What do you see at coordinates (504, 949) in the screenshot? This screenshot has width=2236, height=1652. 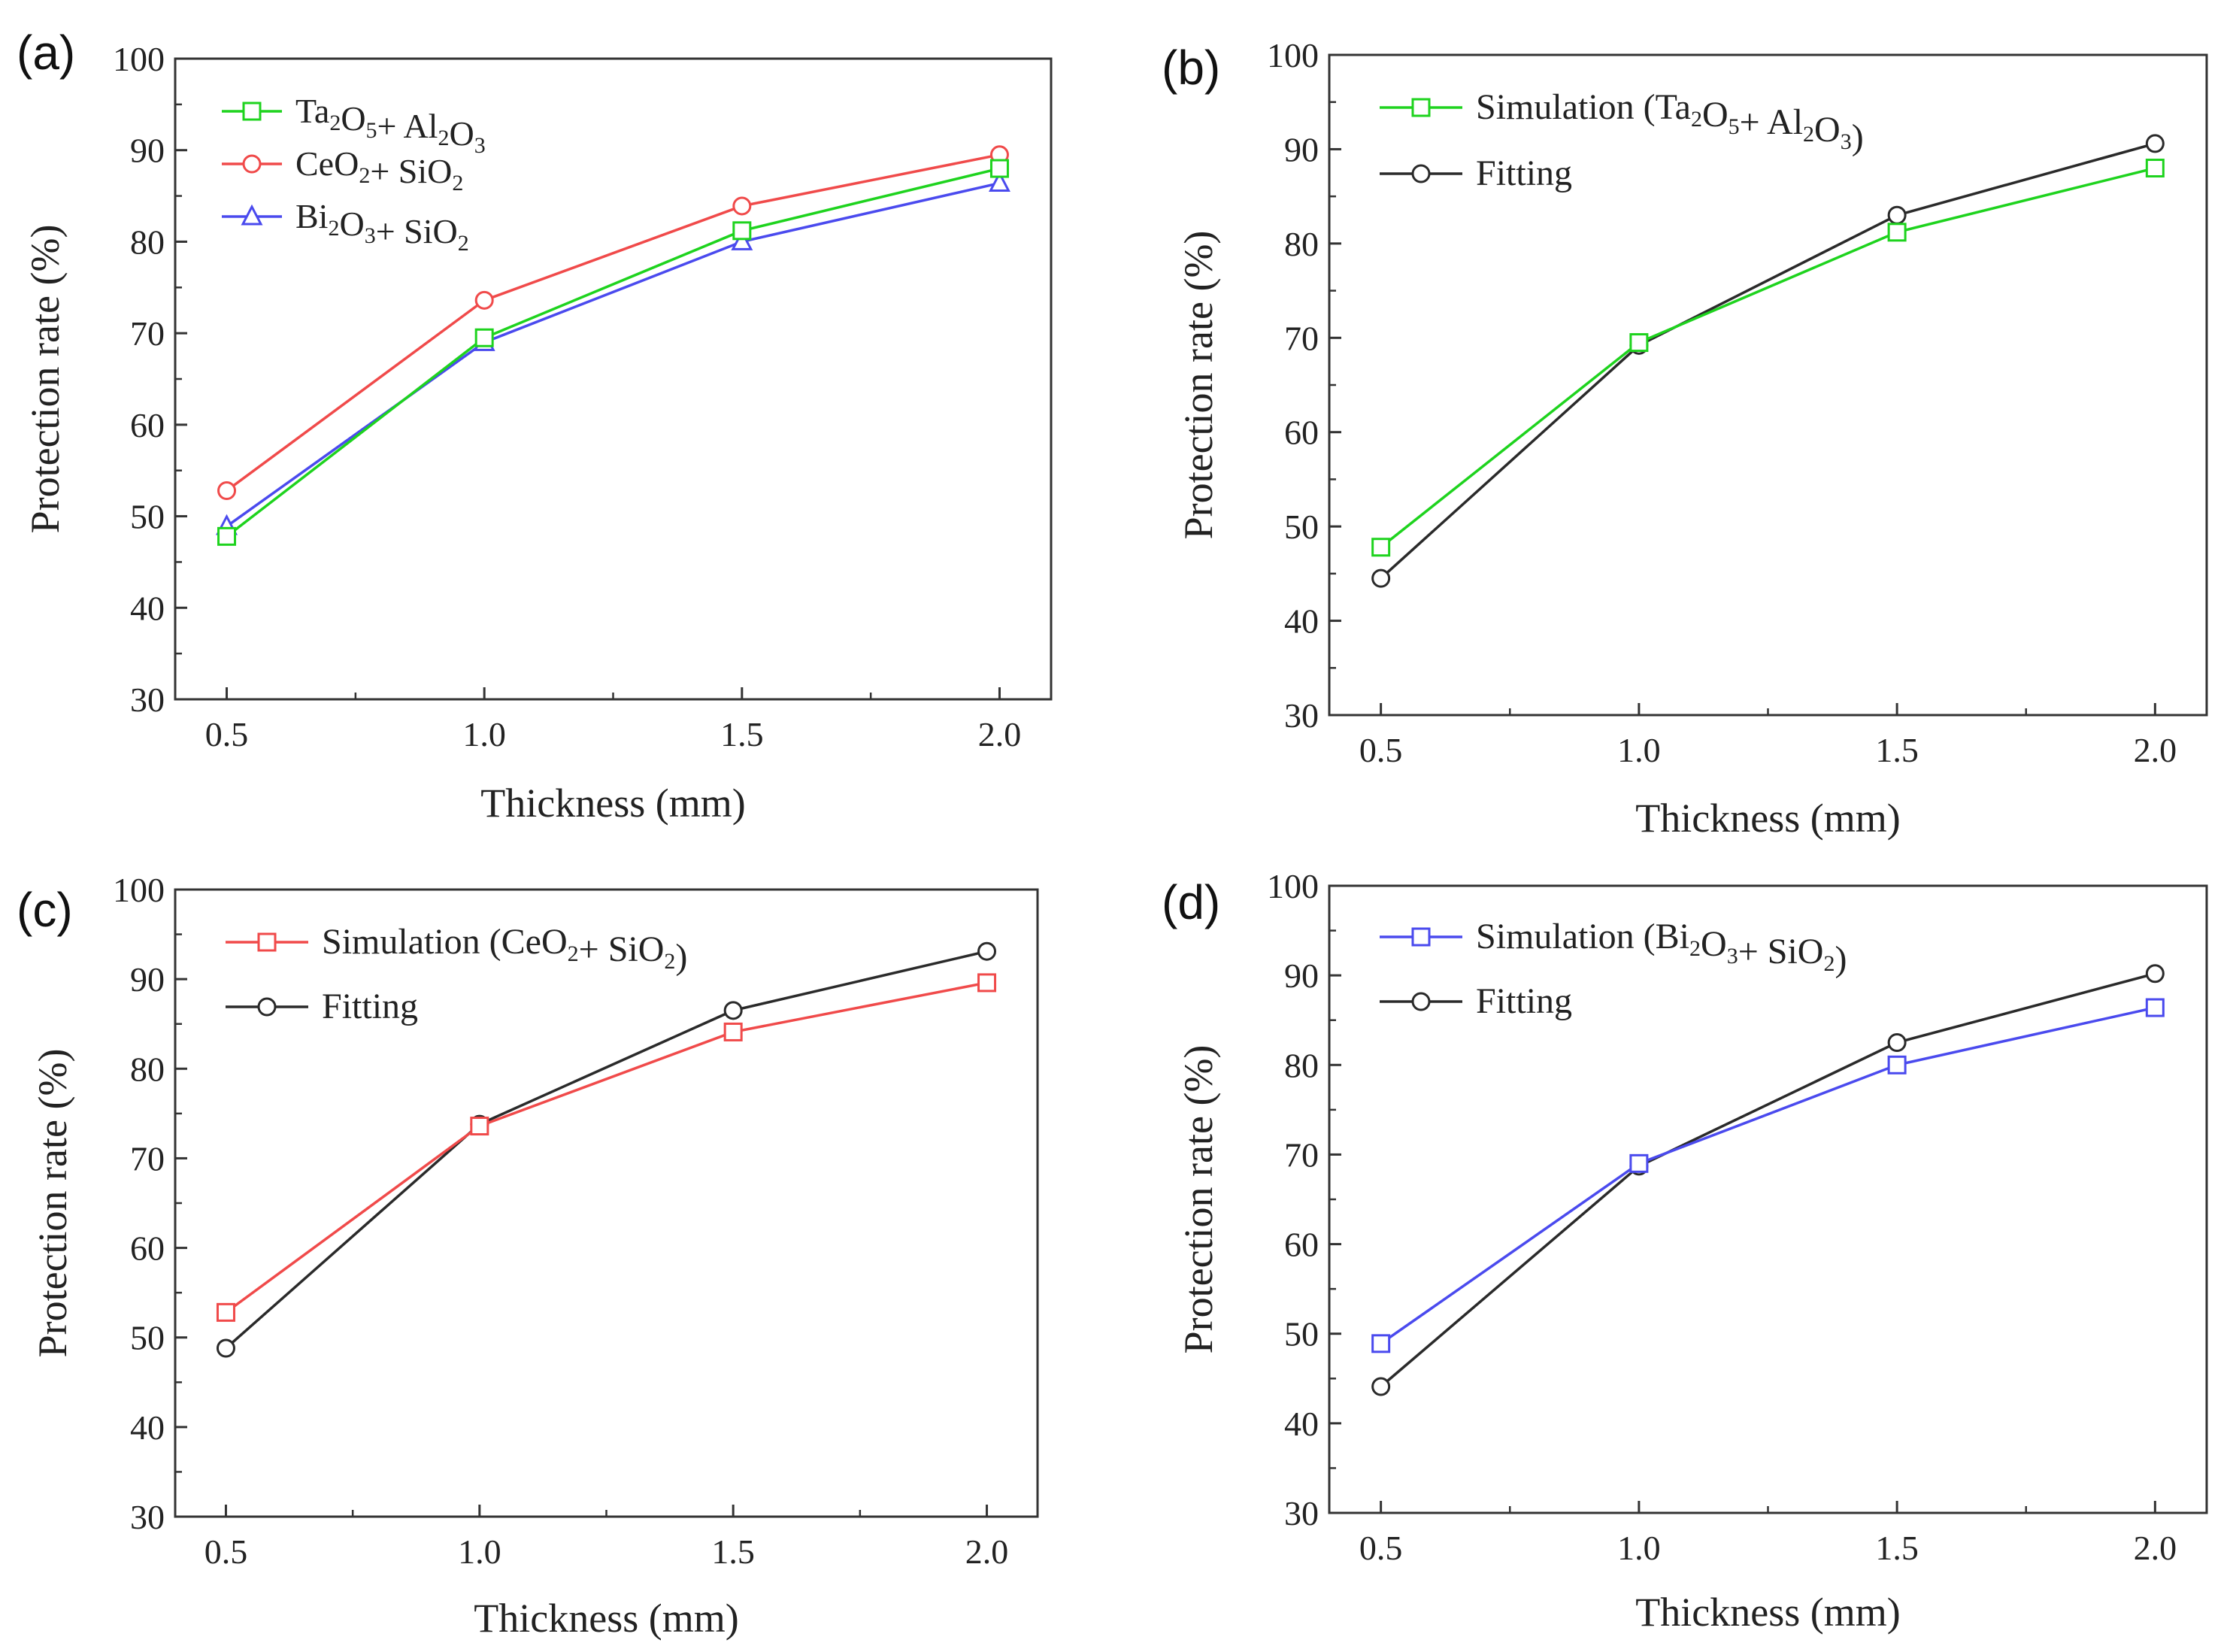 I see `legend-label: Simulation (CeO2+ SiO2)` at bounding box center [504, 949].